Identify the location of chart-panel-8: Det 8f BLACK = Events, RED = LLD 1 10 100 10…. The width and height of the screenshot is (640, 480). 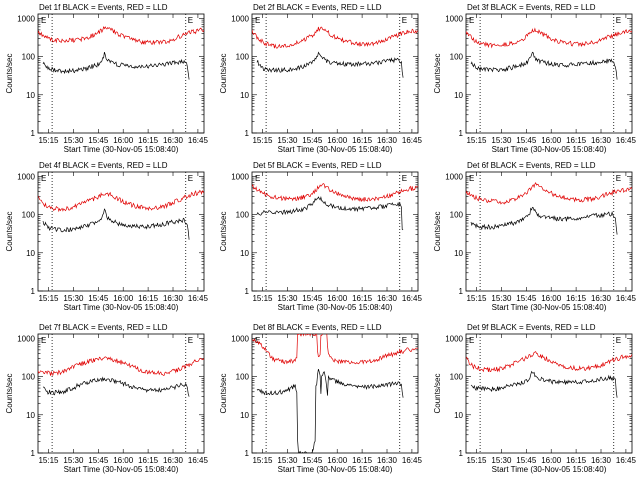
(320, 398).